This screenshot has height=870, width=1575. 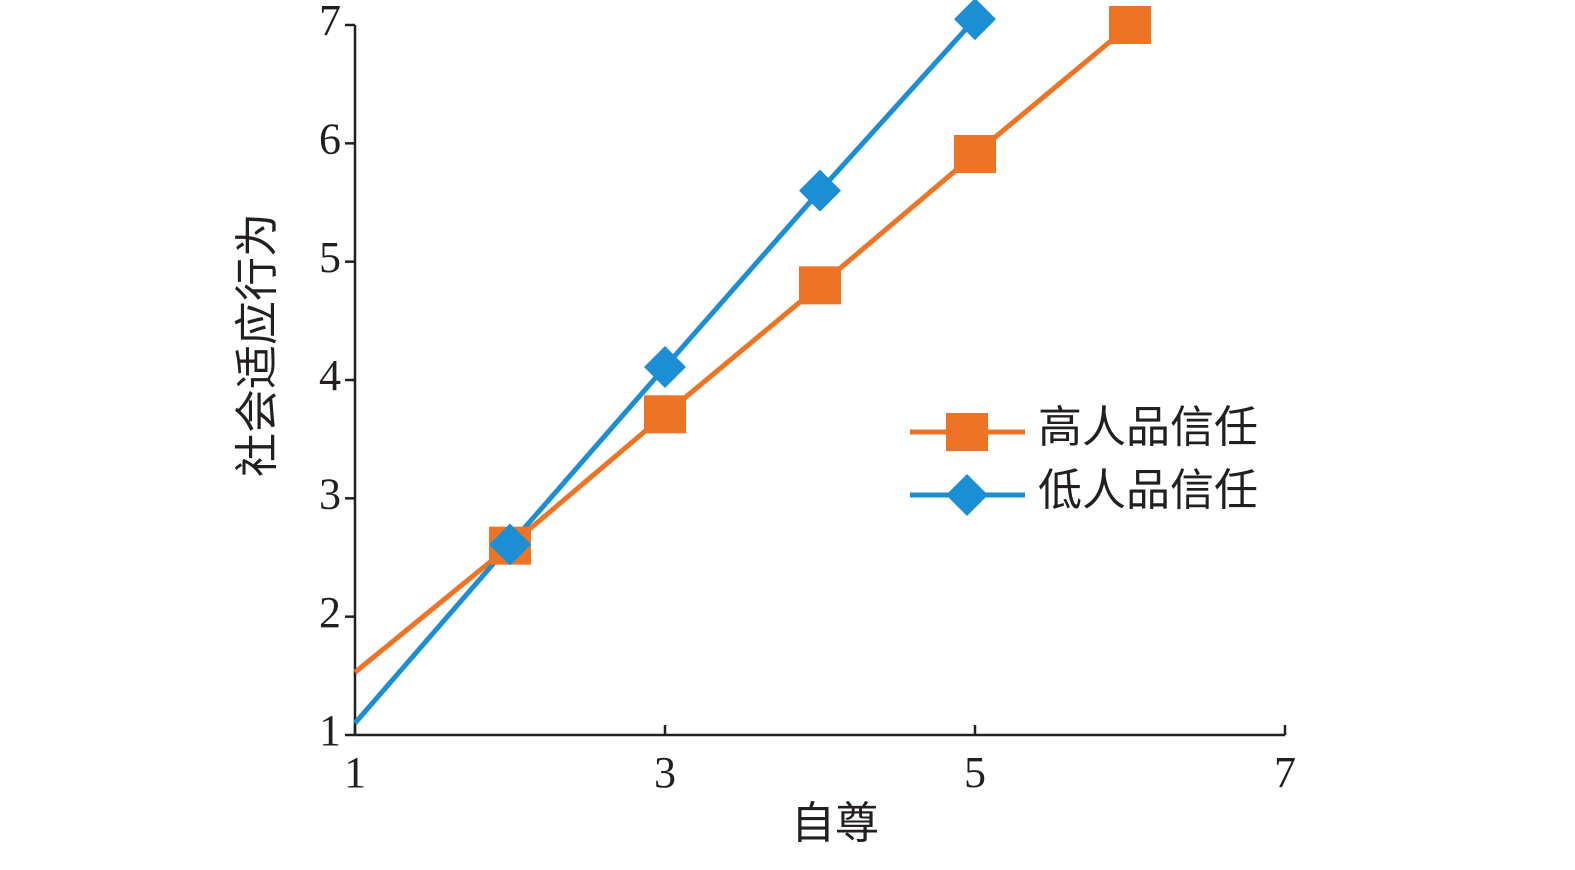 I want to click on y-tick-label: 5, so click(x=330, y=257).